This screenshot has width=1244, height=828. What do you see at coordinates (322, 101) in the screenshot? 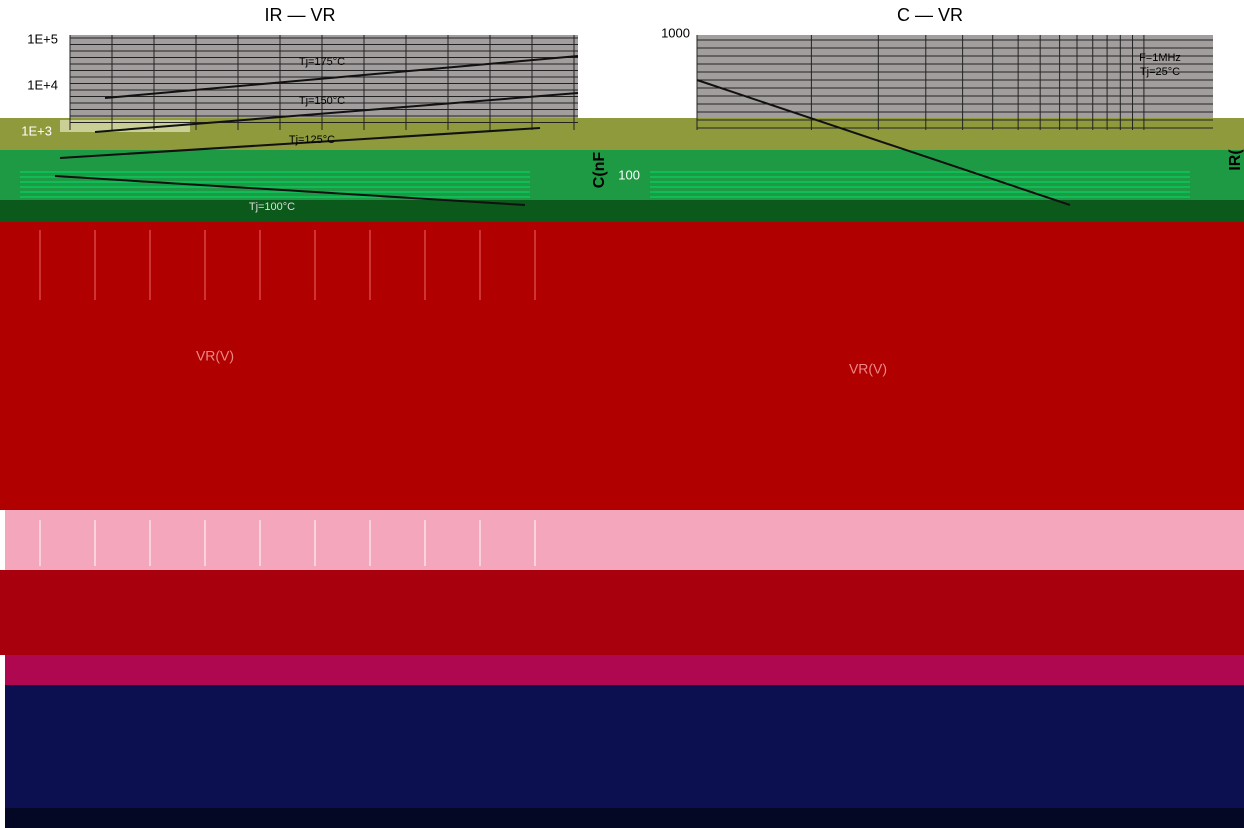
I see `curve-label: Tj=150°C` at bounding box center [322, 101].